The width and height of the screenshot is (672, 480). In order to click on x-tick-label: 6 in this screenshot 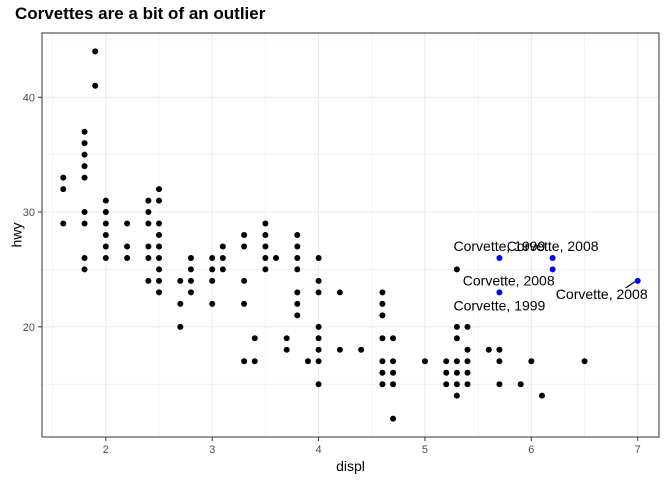, I will do `click(531, 450)`.